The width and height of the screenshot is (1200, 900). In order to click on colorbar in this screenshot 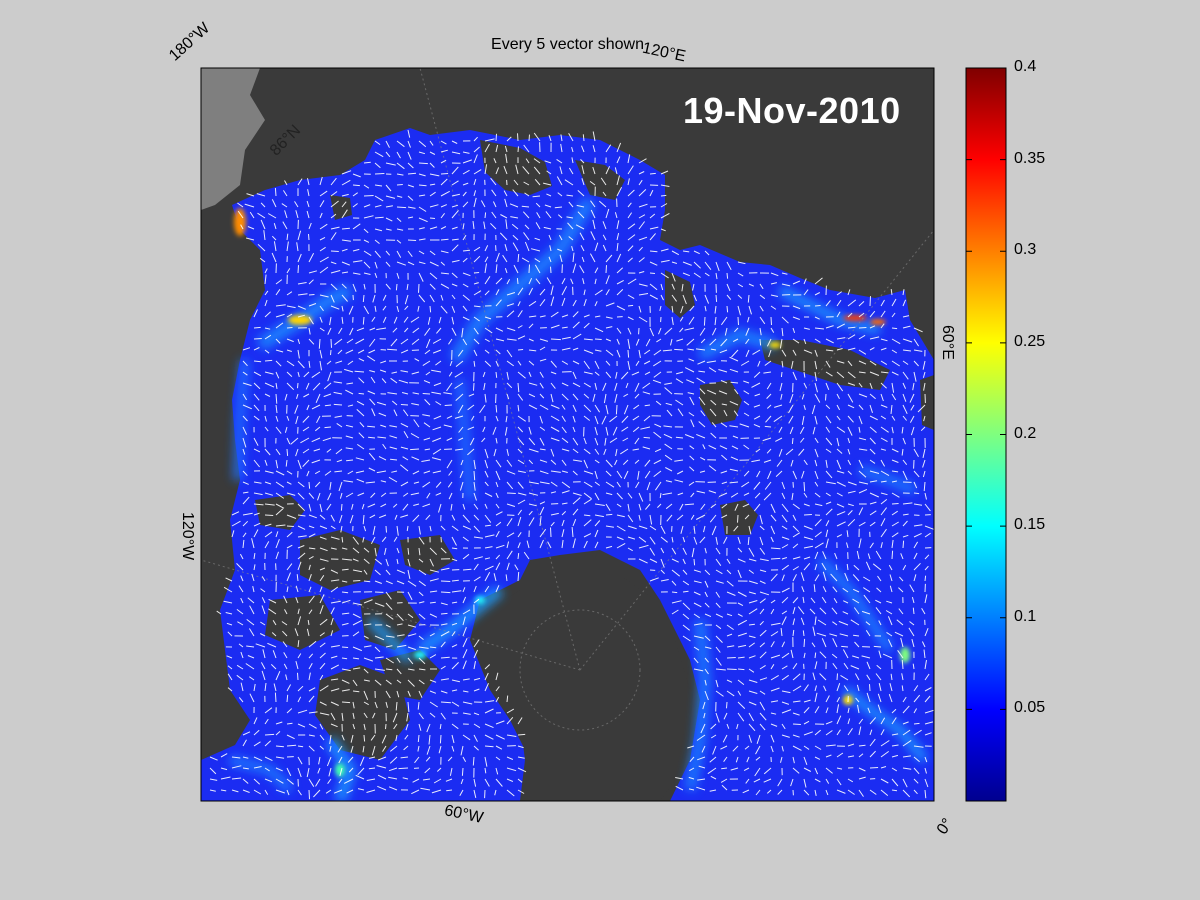, I will do `click(986, 434)`.